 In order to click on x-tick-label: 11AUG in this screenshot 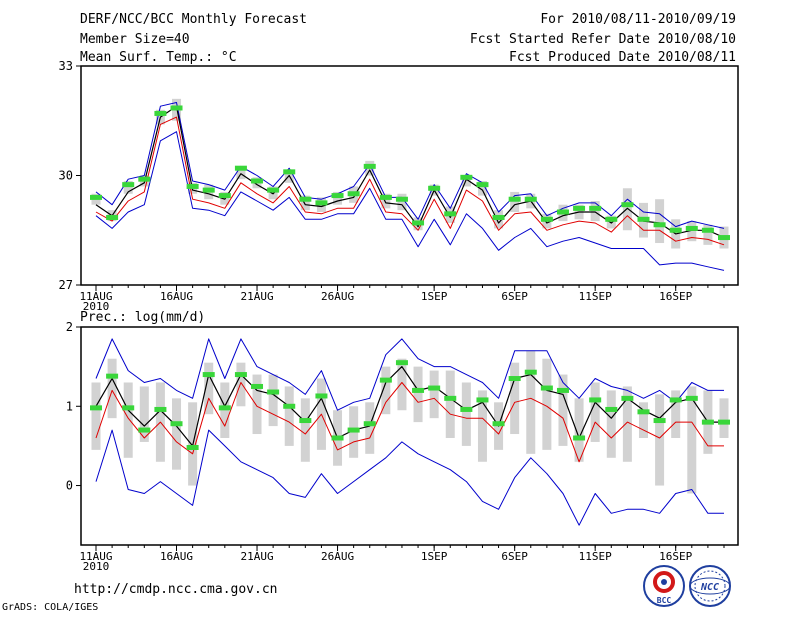, I will do `click(95, 556)`.